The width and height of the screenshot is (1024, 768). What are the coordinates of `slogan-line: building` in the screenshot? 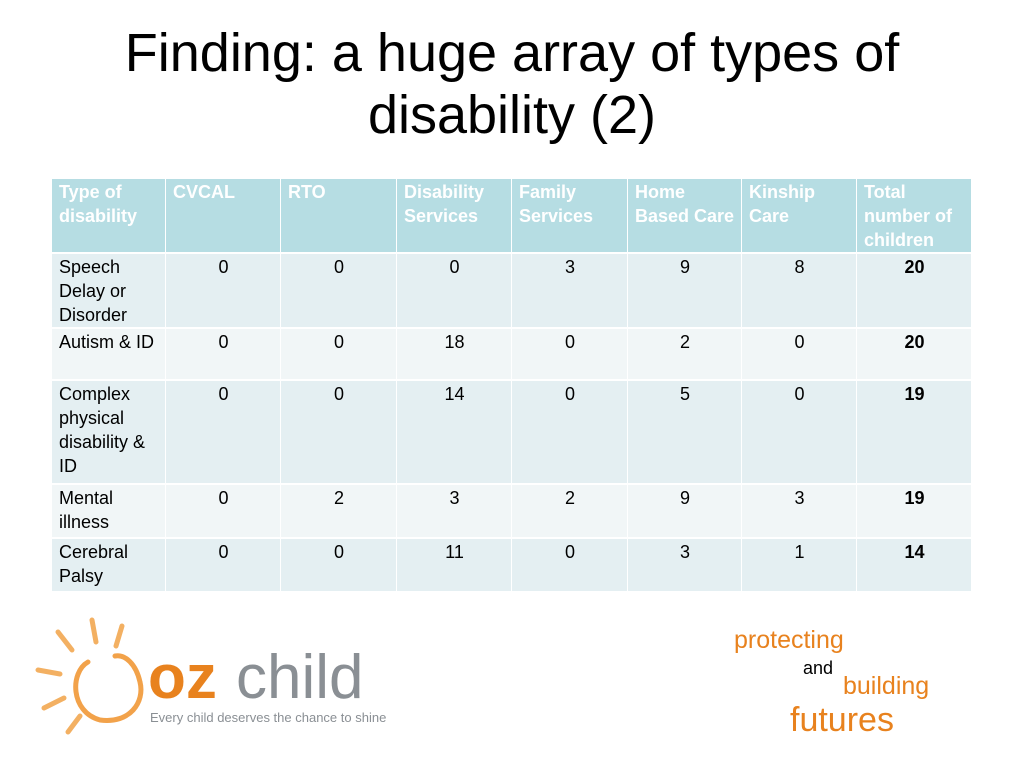 It's located at (886, 686).